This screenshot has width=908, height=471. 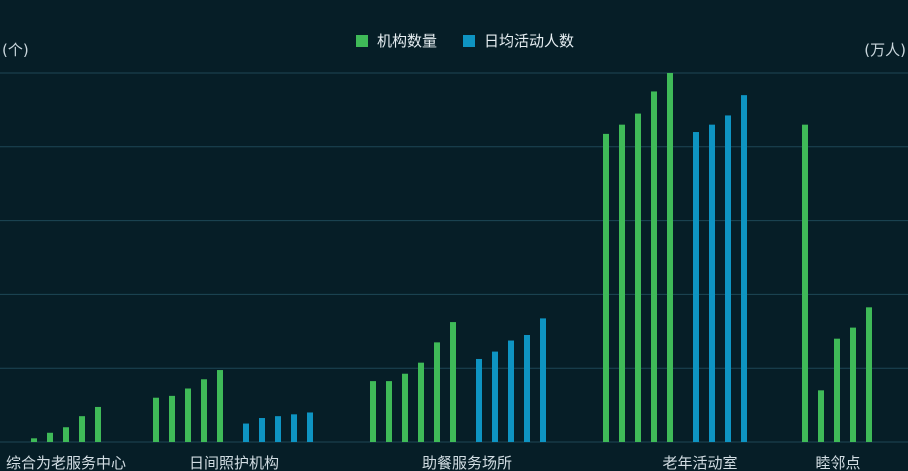 What do you see at coordinates (407, 41) in the screenshot?
I see `legend-label-institutions: 机构数量` at bounding box center [407, 41].